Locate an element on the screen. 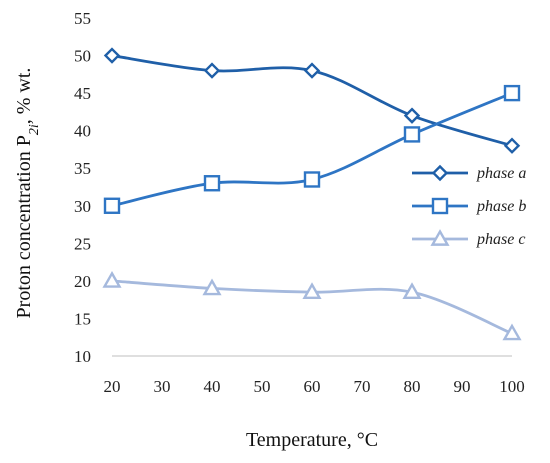 This screenshot has width=550, height=463. x-tick-label: 60 is located at coordinates (312, 386).